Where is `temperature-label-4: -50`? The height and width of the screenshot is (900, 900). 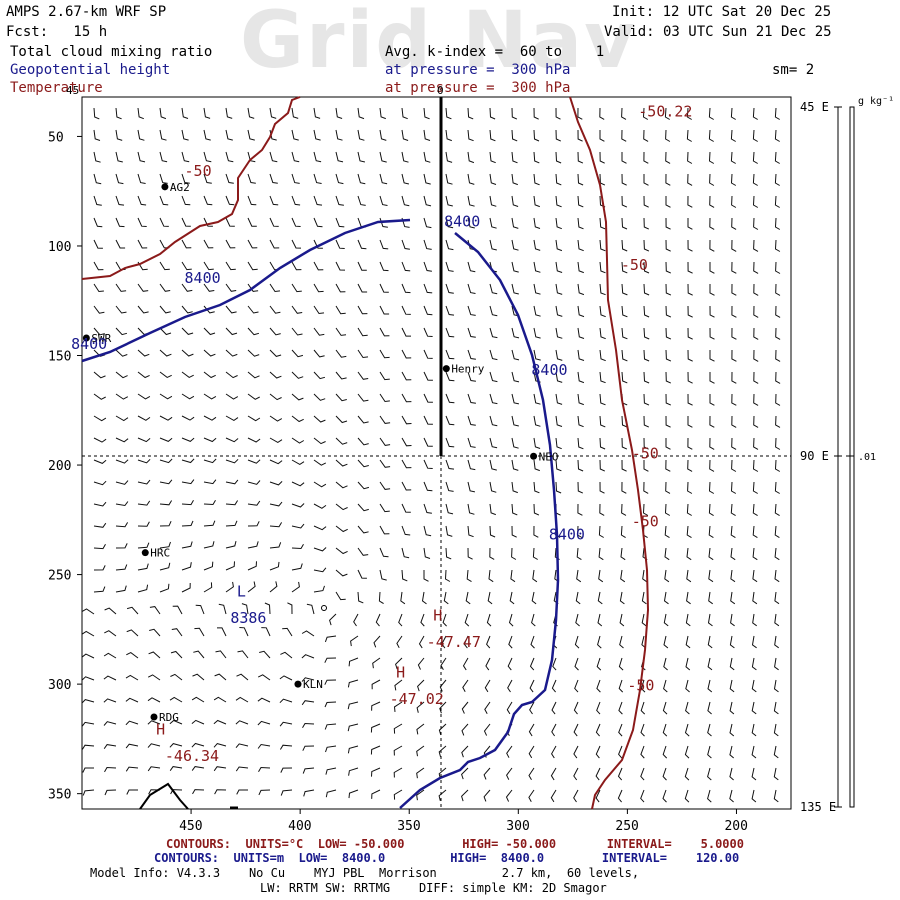
temperature-label-4: -50 is located at coordinates (645, 521).